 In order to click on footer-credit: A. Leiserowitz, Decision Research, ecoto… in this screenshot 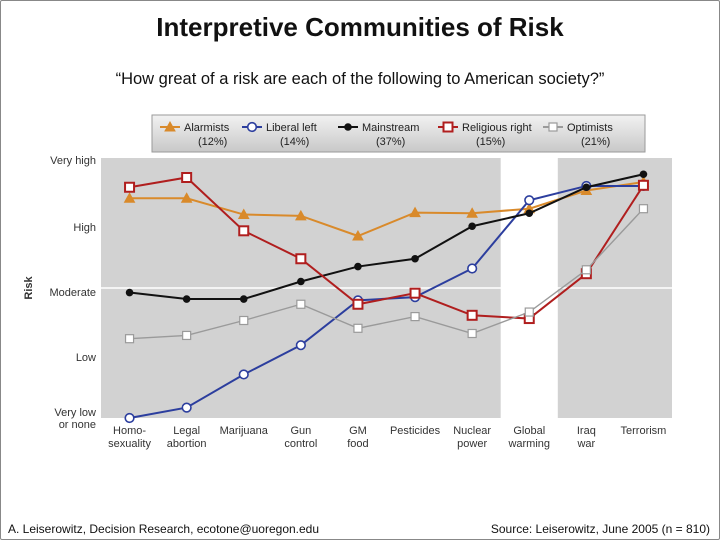, I will do `click(164, 529)`.